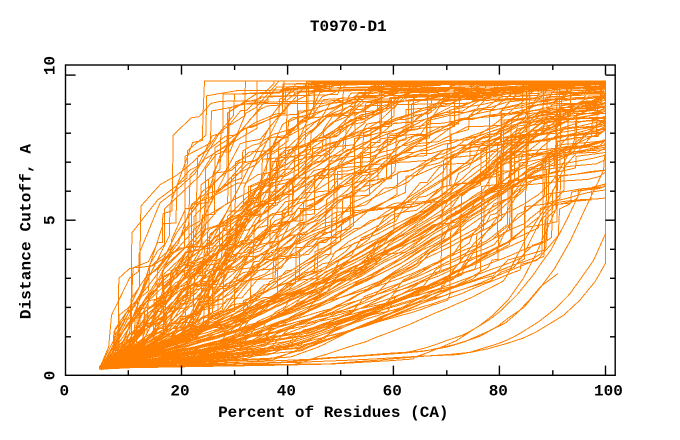 The width and height of the screenshot is (680, 440). I want to click on svg-text: 20, so click(179, 392).